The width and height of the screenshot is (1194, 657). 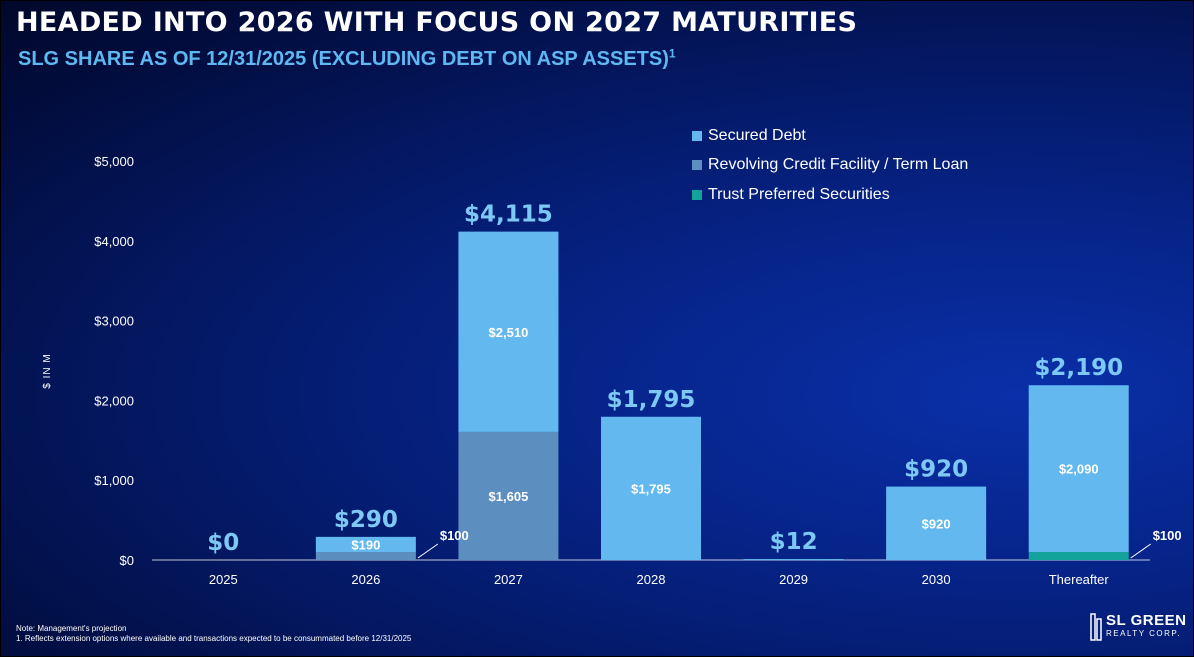 I want to click on segment-label: $920, so click(x=936, y=523).